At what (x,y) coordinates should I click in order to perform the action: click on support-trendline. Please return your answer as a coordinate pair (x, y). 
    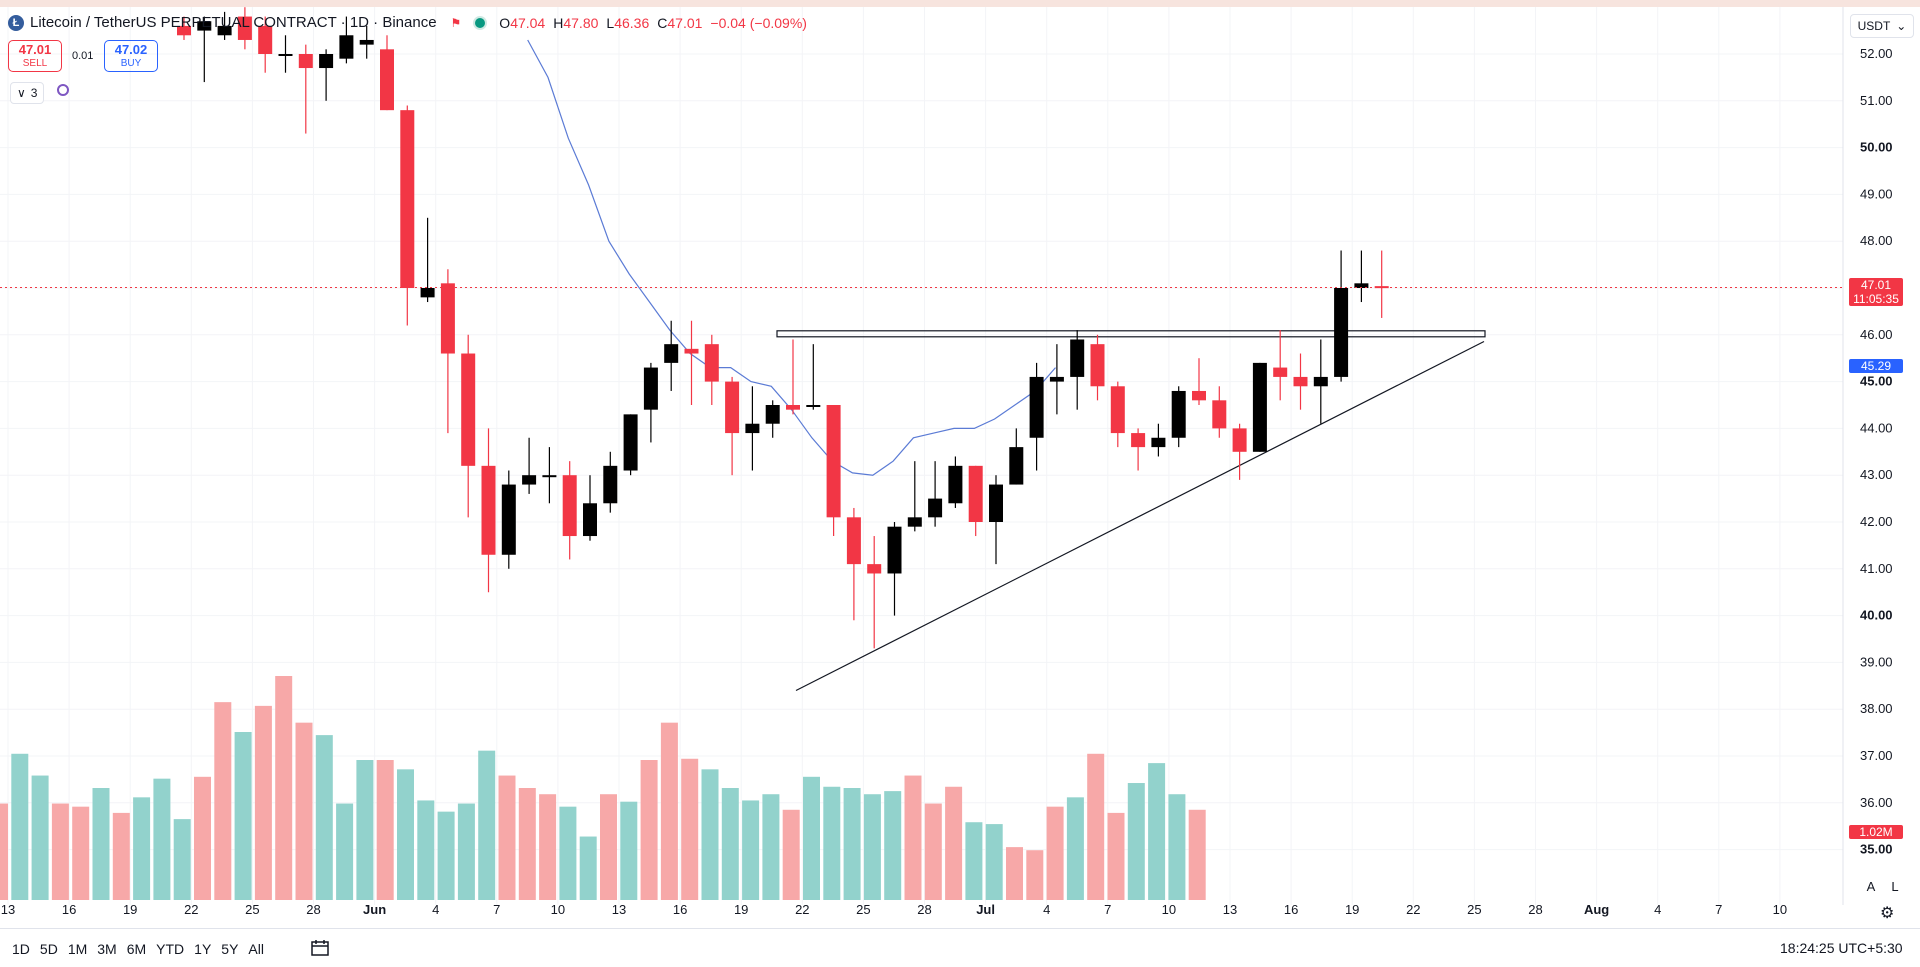
    Looking at the image, I should click on (1140, 516).